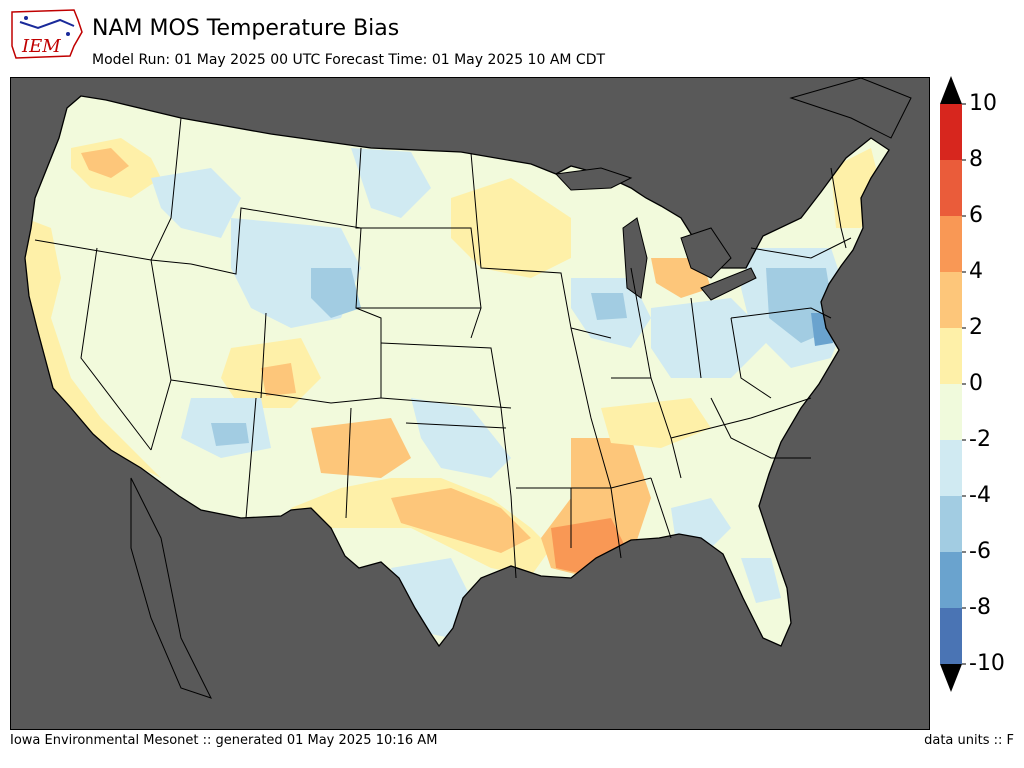 This screenshot has height=768, width=1024. Describe the element at coordinates (980, 607) in the screenshot. I see `colorbar-label: -8` at that location.